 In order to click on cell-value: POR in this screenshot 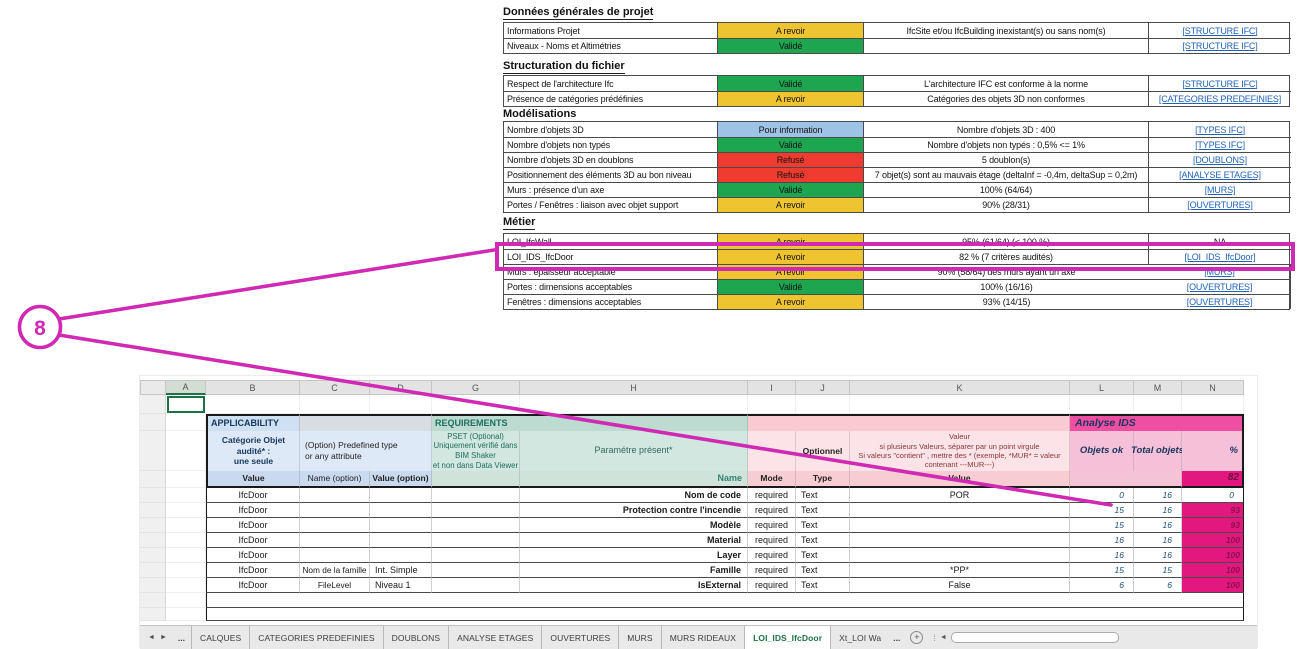, I will do `click(960, 495)`.